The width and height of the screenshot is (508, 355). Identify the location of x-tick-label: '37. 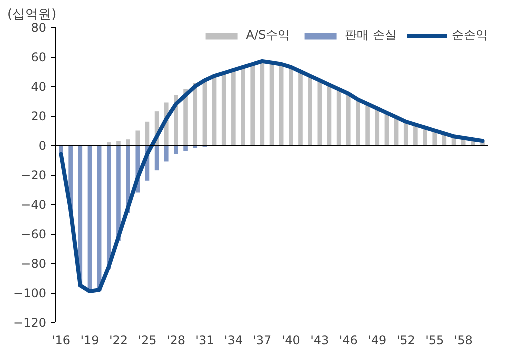
(262, 341).